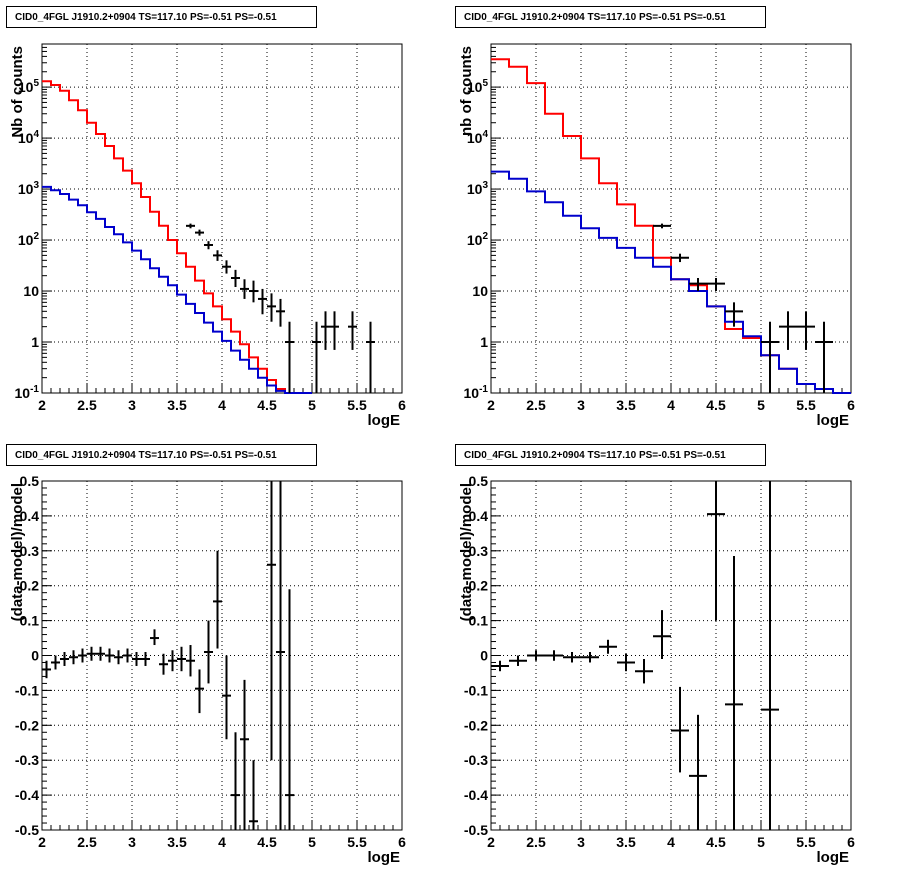 The image size is (898, 875). What do you see at coordinates (466, 91) in the screenshot?
I see `y-axis-title: nb of counts` at bounding box center [466, 91].